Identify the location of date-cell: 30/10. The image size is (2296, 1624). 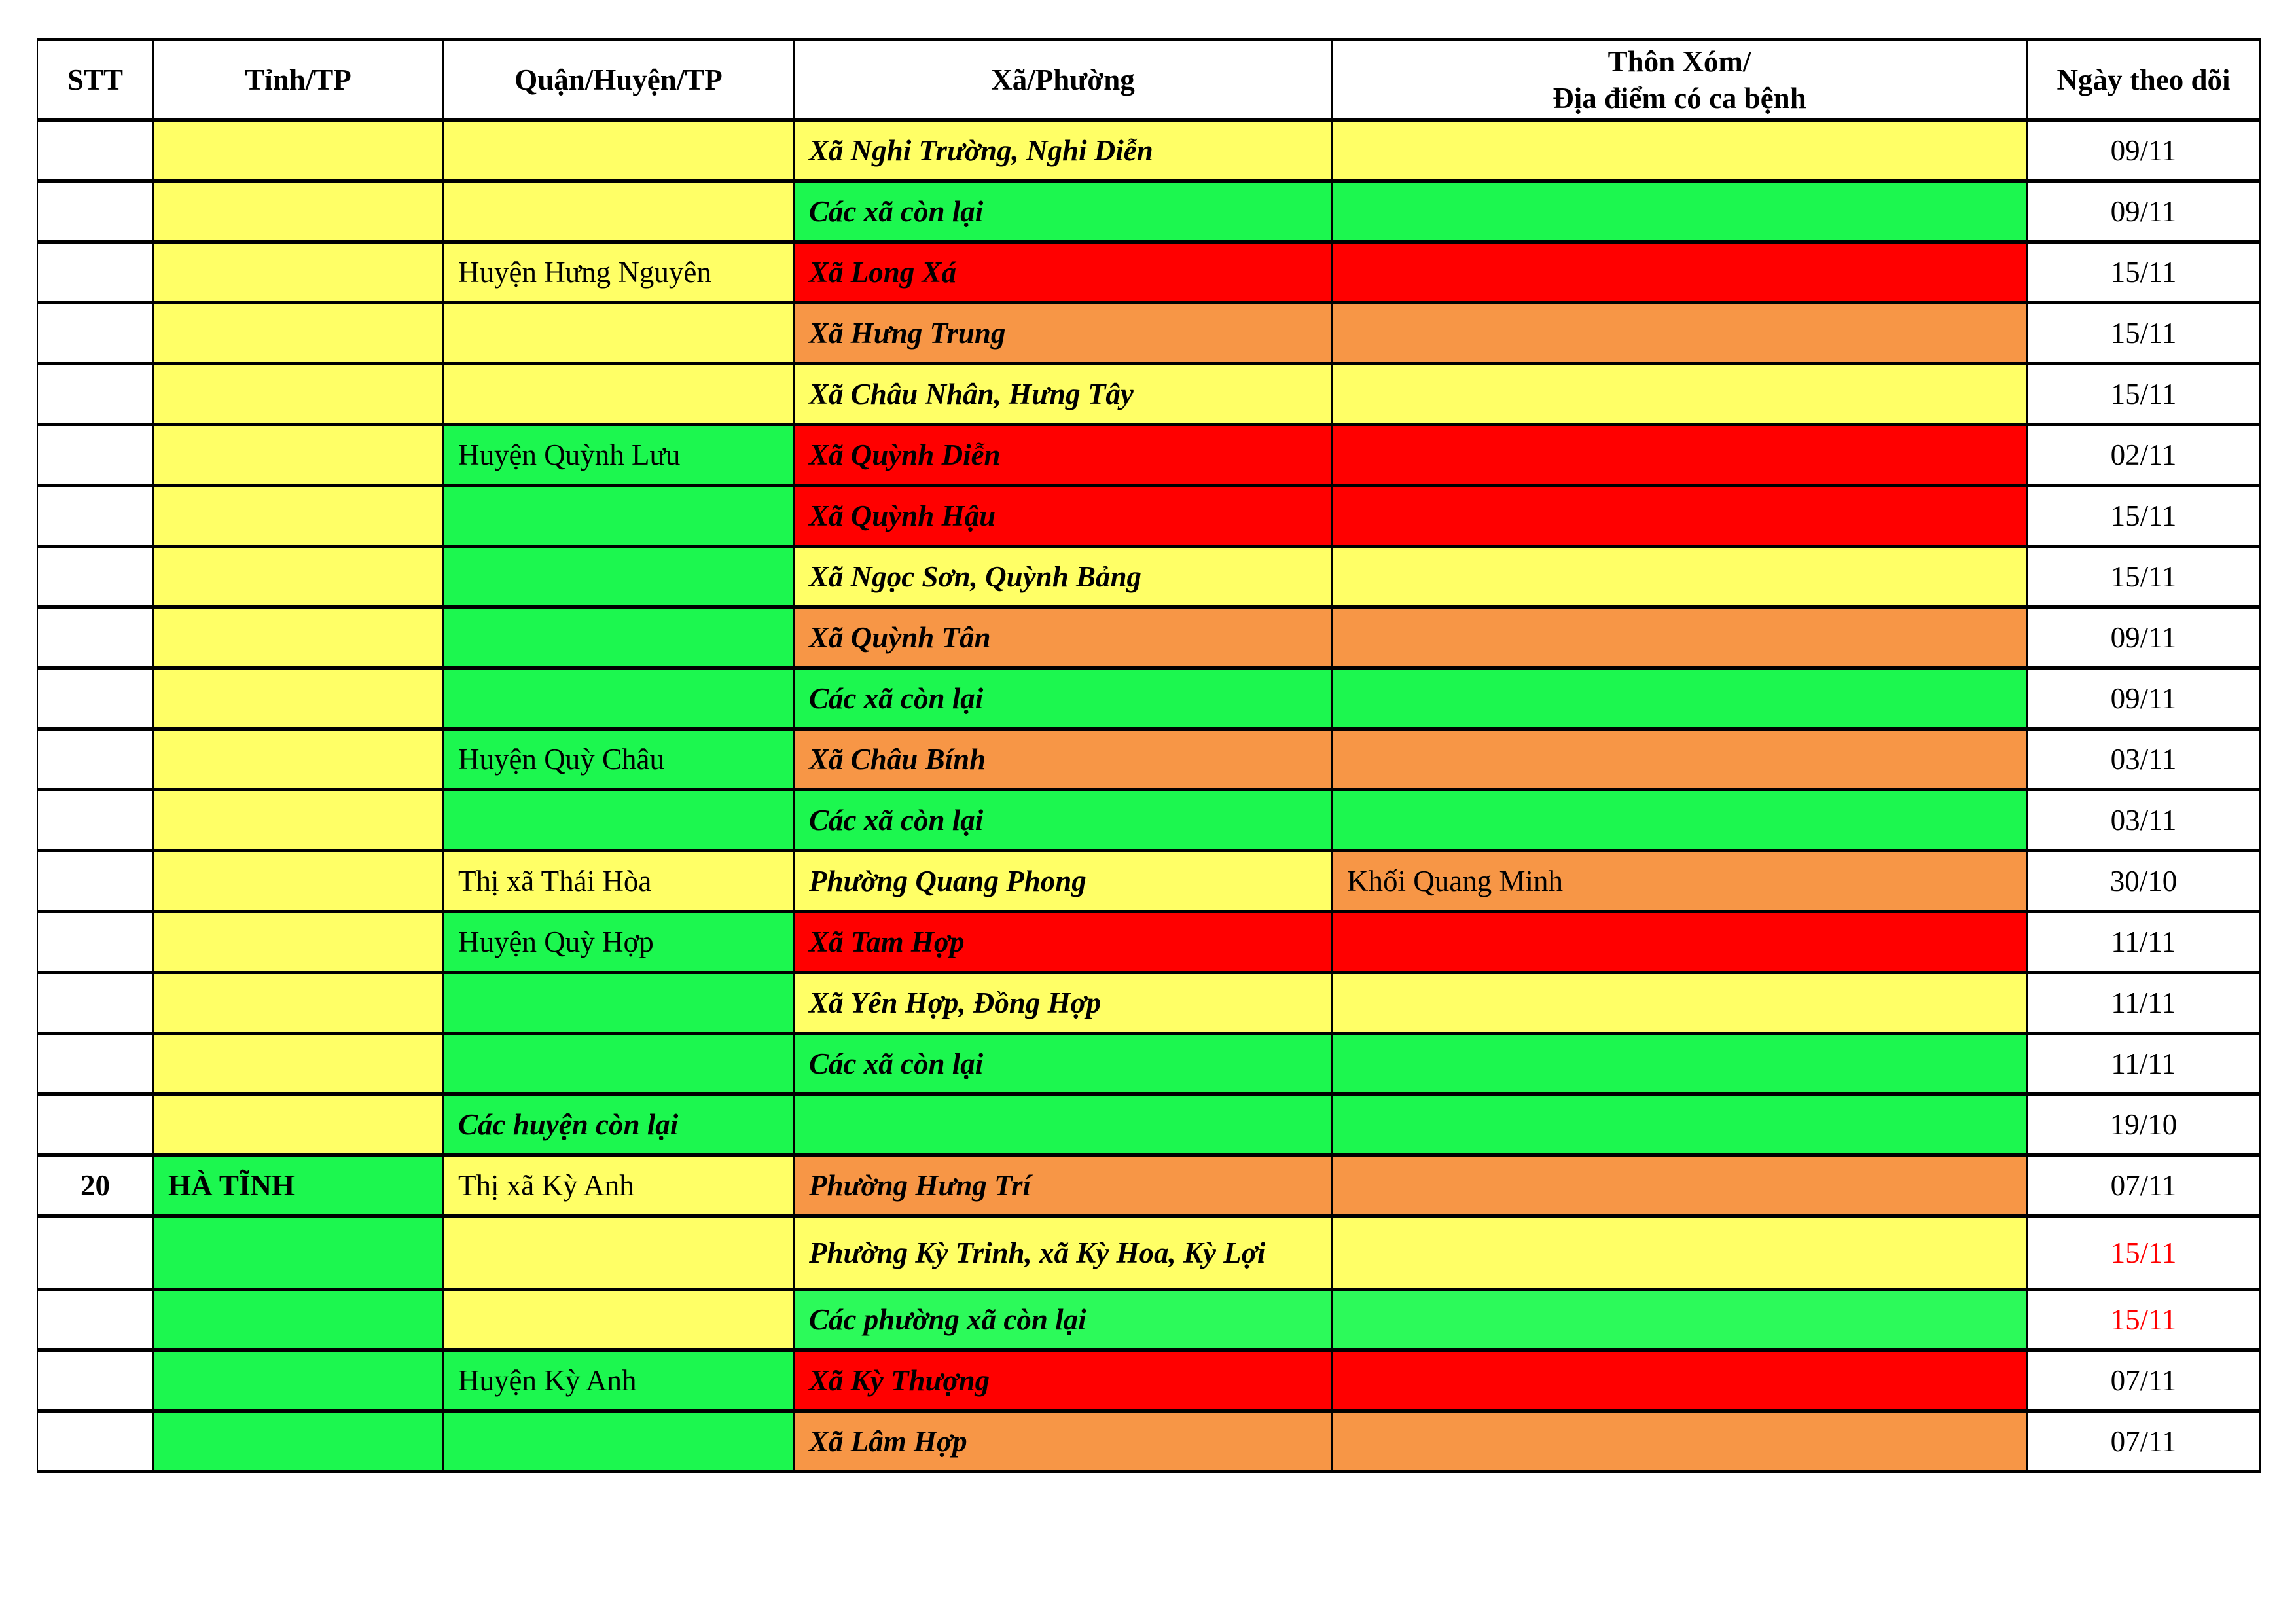
(2143, 881).